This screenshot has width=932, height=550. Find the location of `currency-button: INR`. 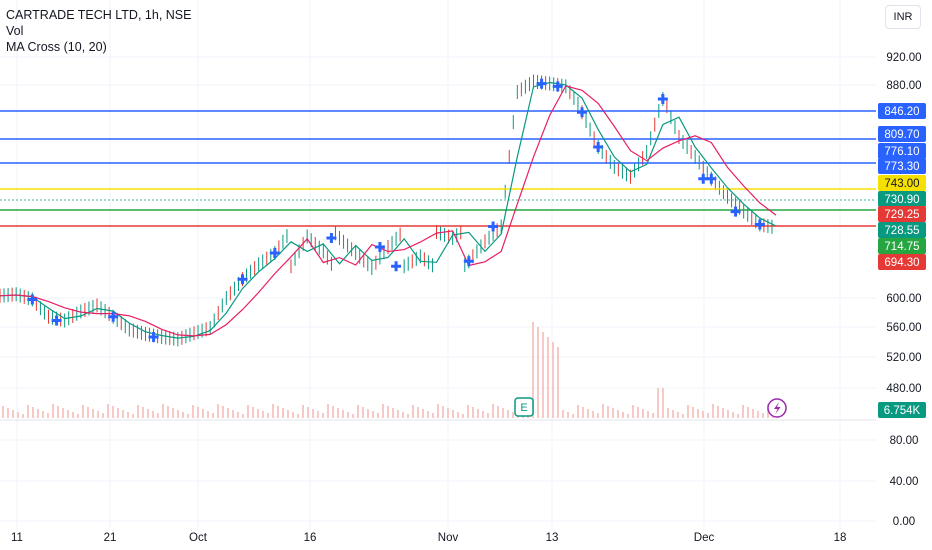

currency-button: INR is located at coordinates (903, 17).